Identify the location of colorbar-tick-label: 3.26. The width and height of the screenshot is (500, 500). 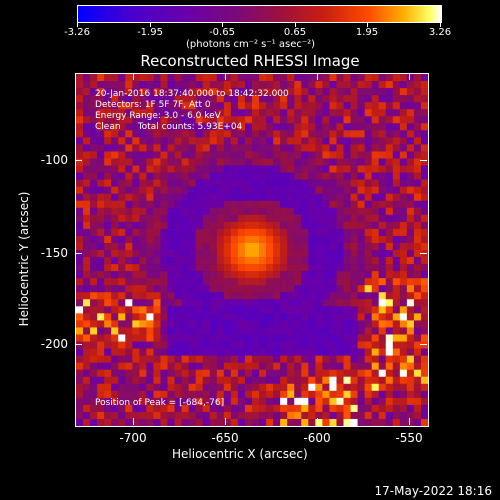
(440, 32).